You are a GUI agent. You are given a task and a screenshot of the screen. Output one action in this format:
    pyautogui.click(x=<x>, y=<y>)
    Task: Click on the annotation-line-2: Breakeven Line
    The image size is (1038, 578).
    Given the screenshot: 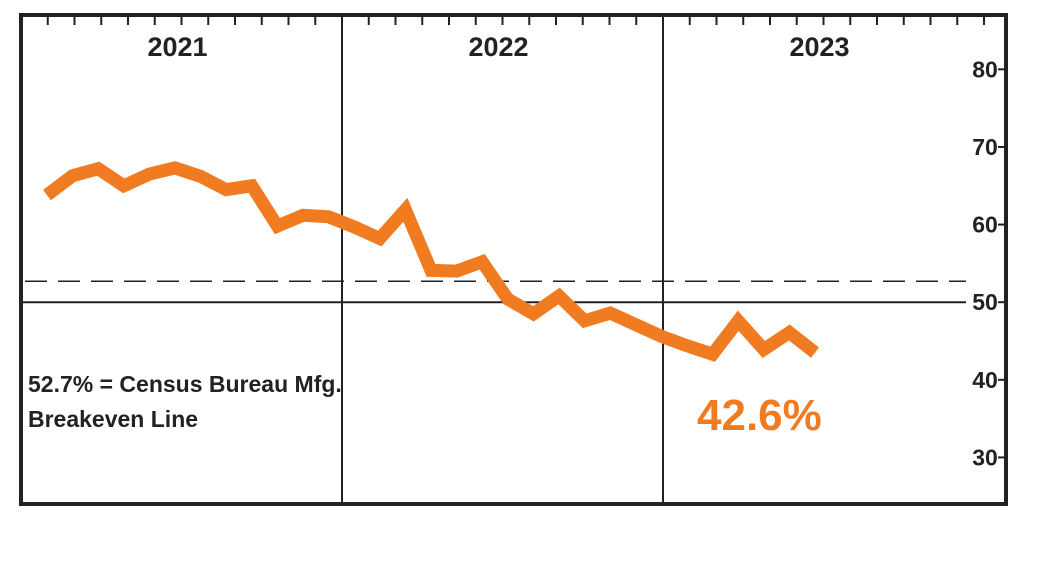 What is the action you would take?
    pyautogui.click(x=113, y=419)
    